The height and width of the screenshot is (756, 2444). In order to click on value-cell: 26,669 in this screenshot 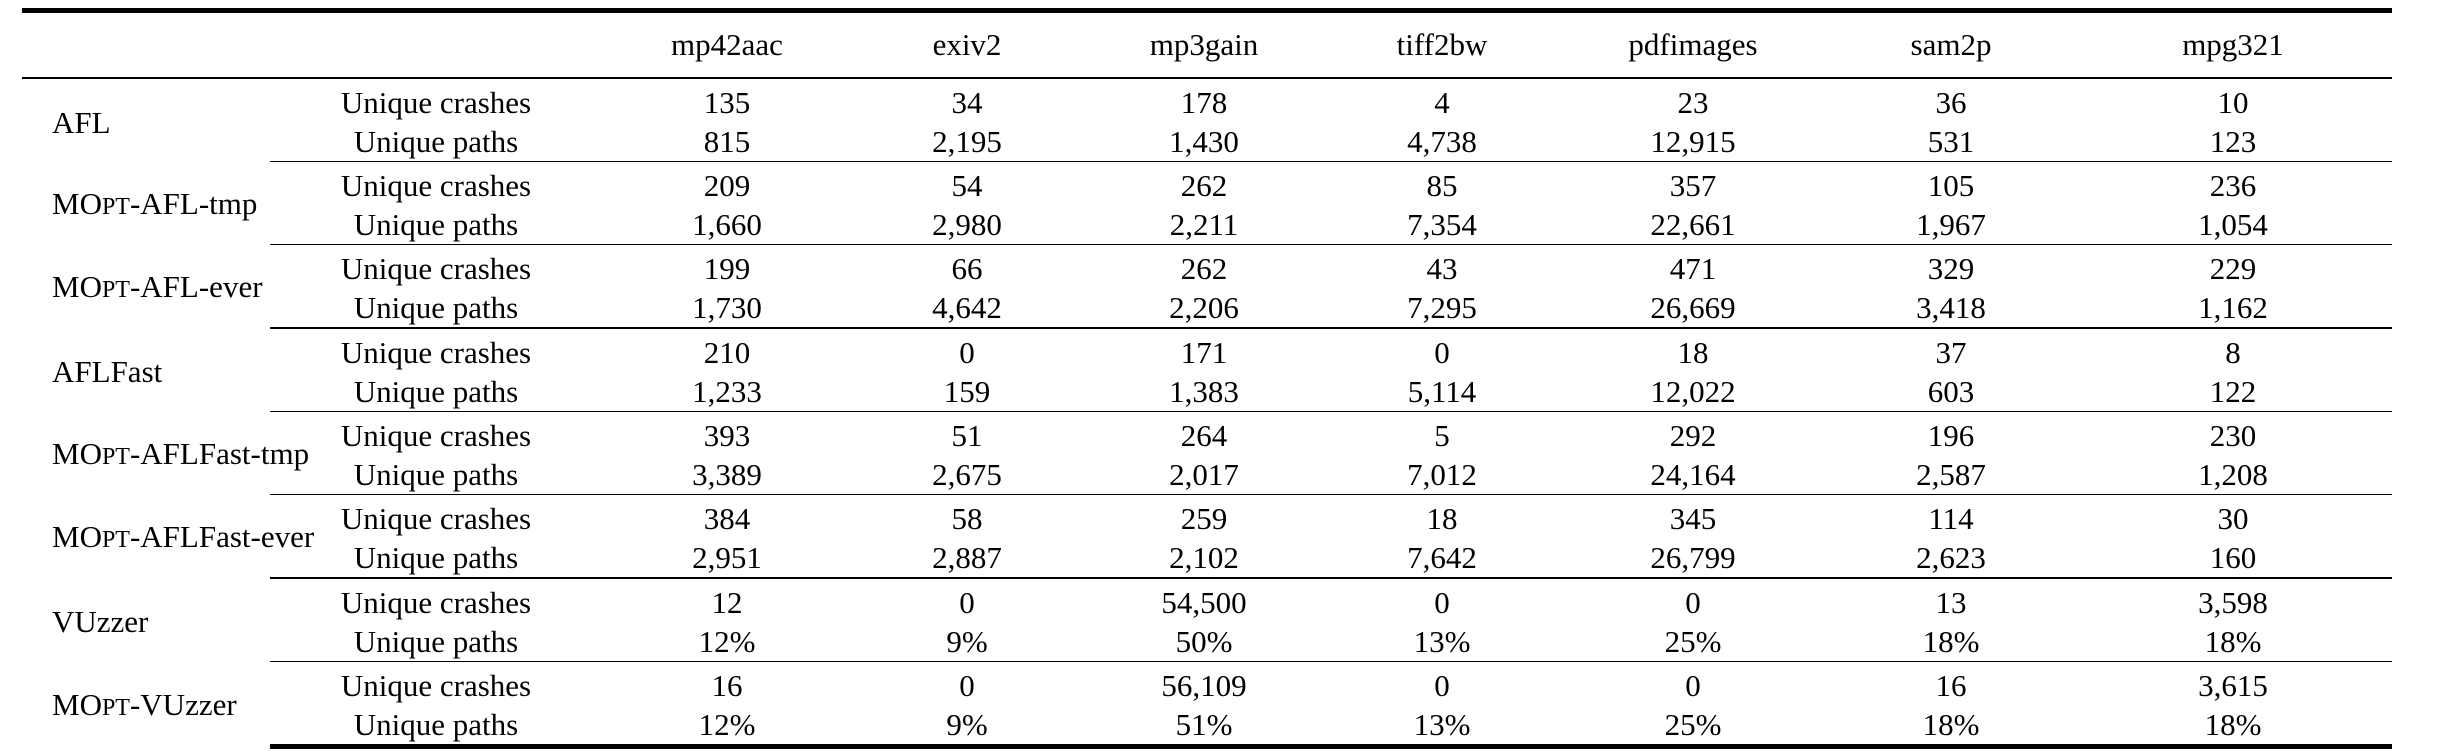, I will do `click(1693, 308)`.